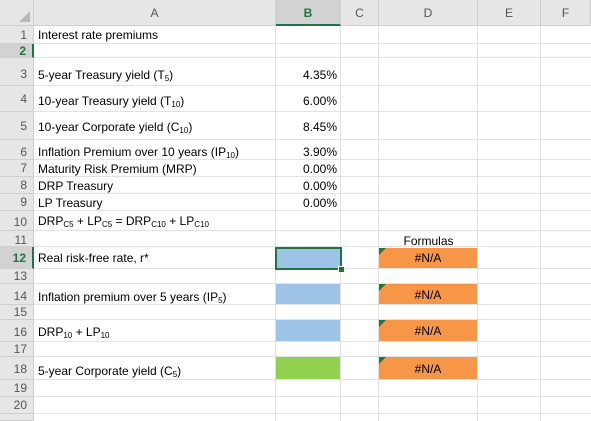  Describe the element at coordinates (308, 294) in the screenshot. I see `cell-b14-input` at that location.